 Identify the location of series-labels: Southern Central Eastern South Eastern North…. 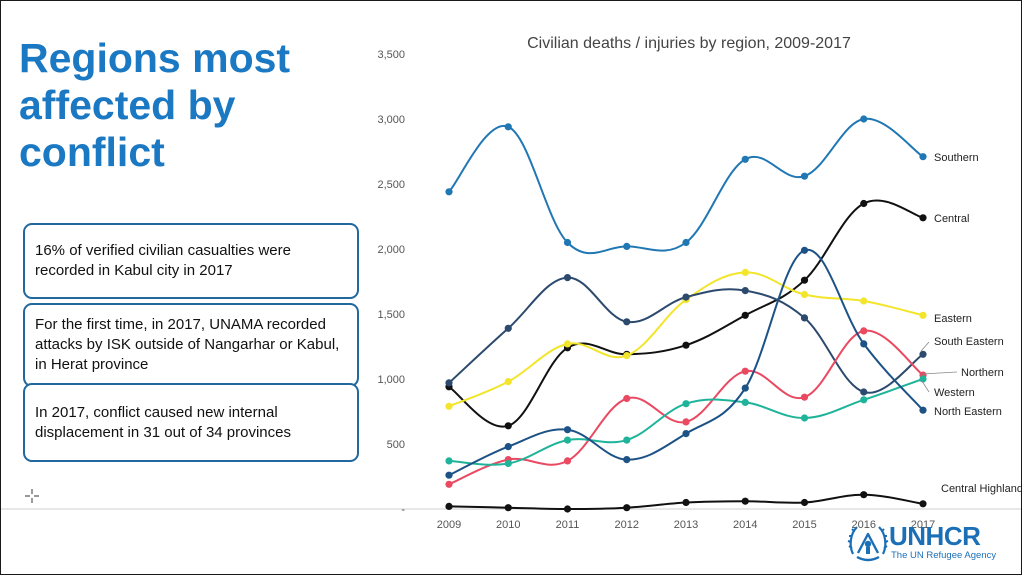
(970, 323).